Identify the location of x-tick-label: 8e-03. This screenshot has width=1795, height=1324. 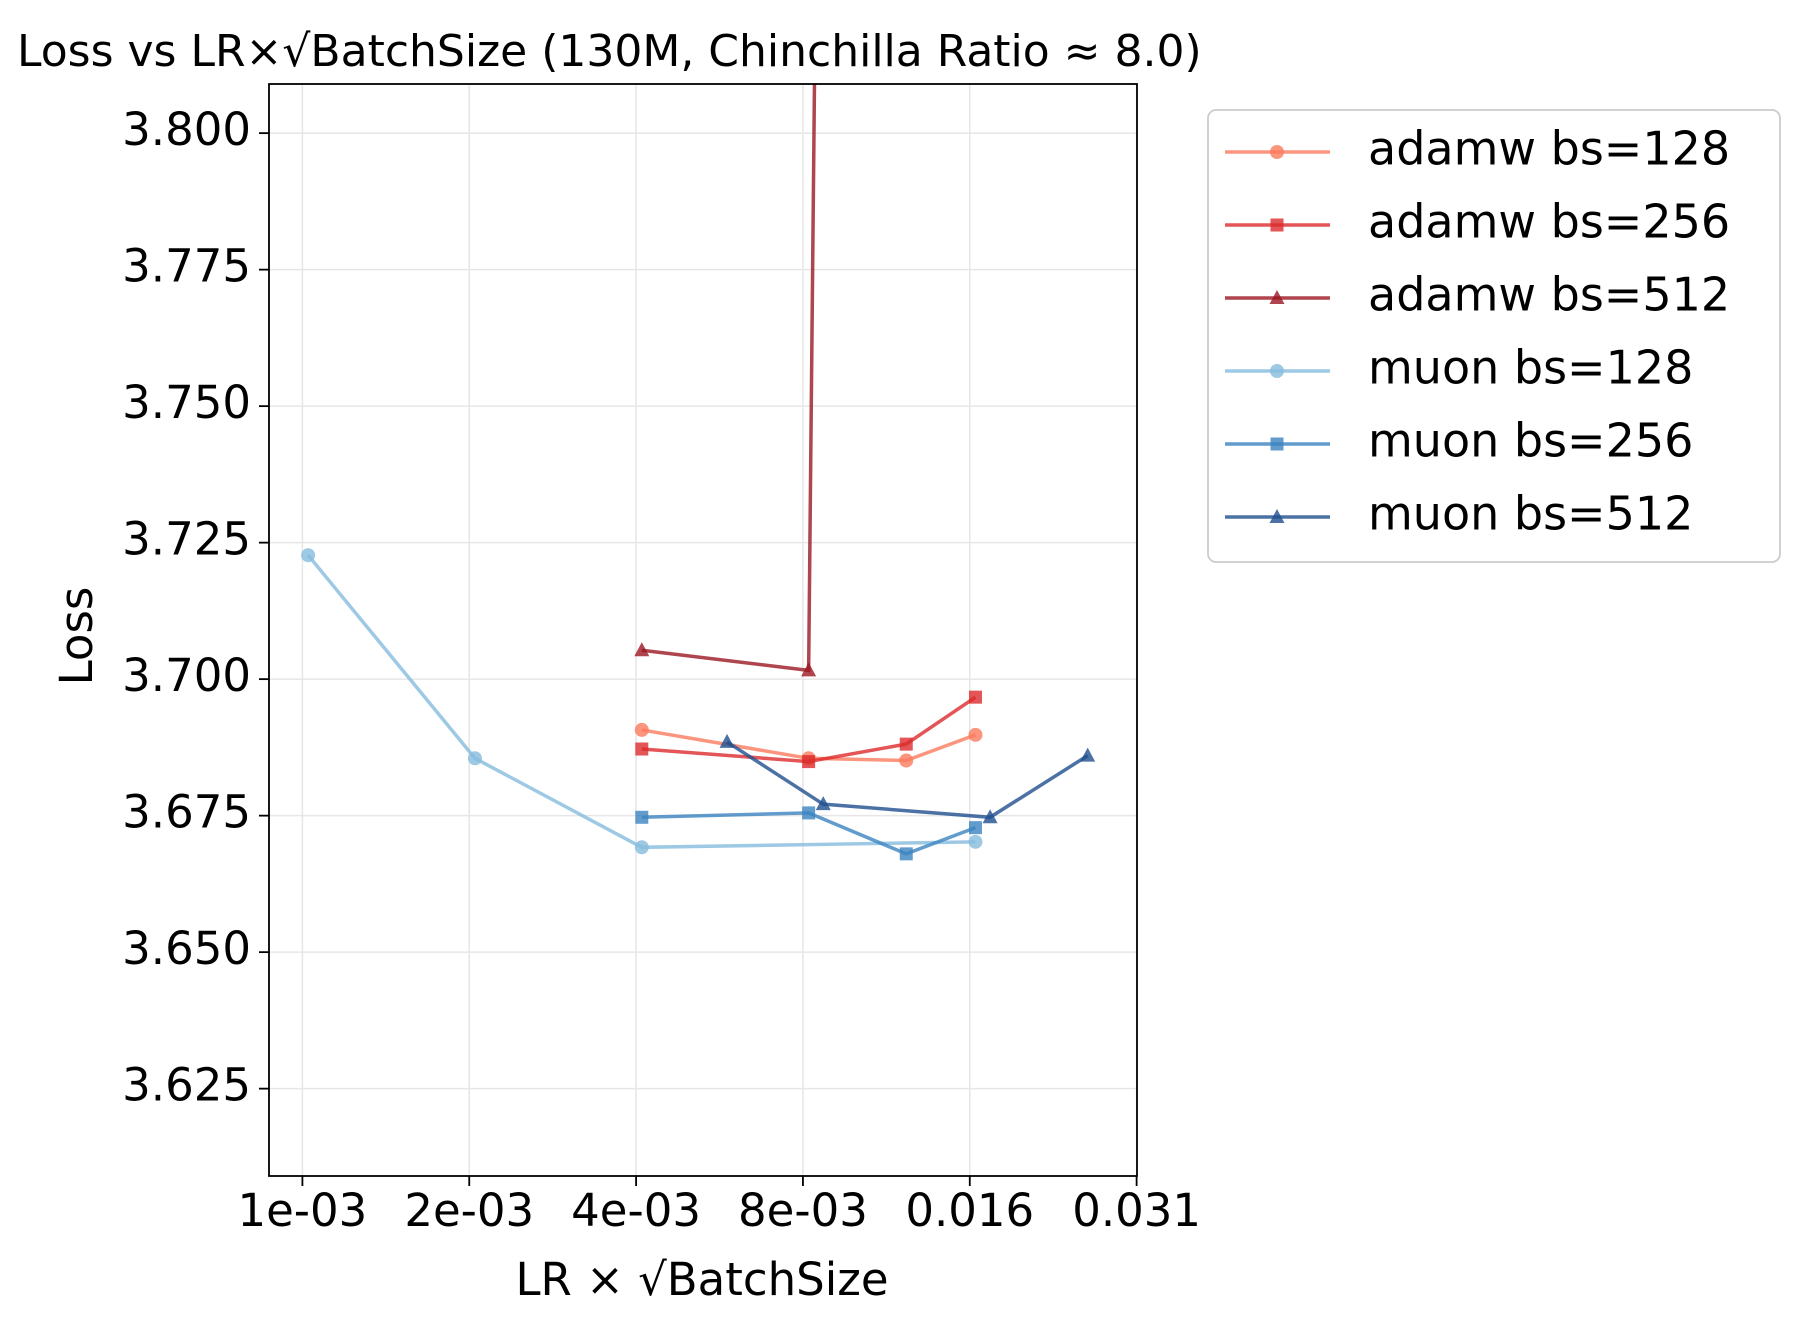
(803, 1210).